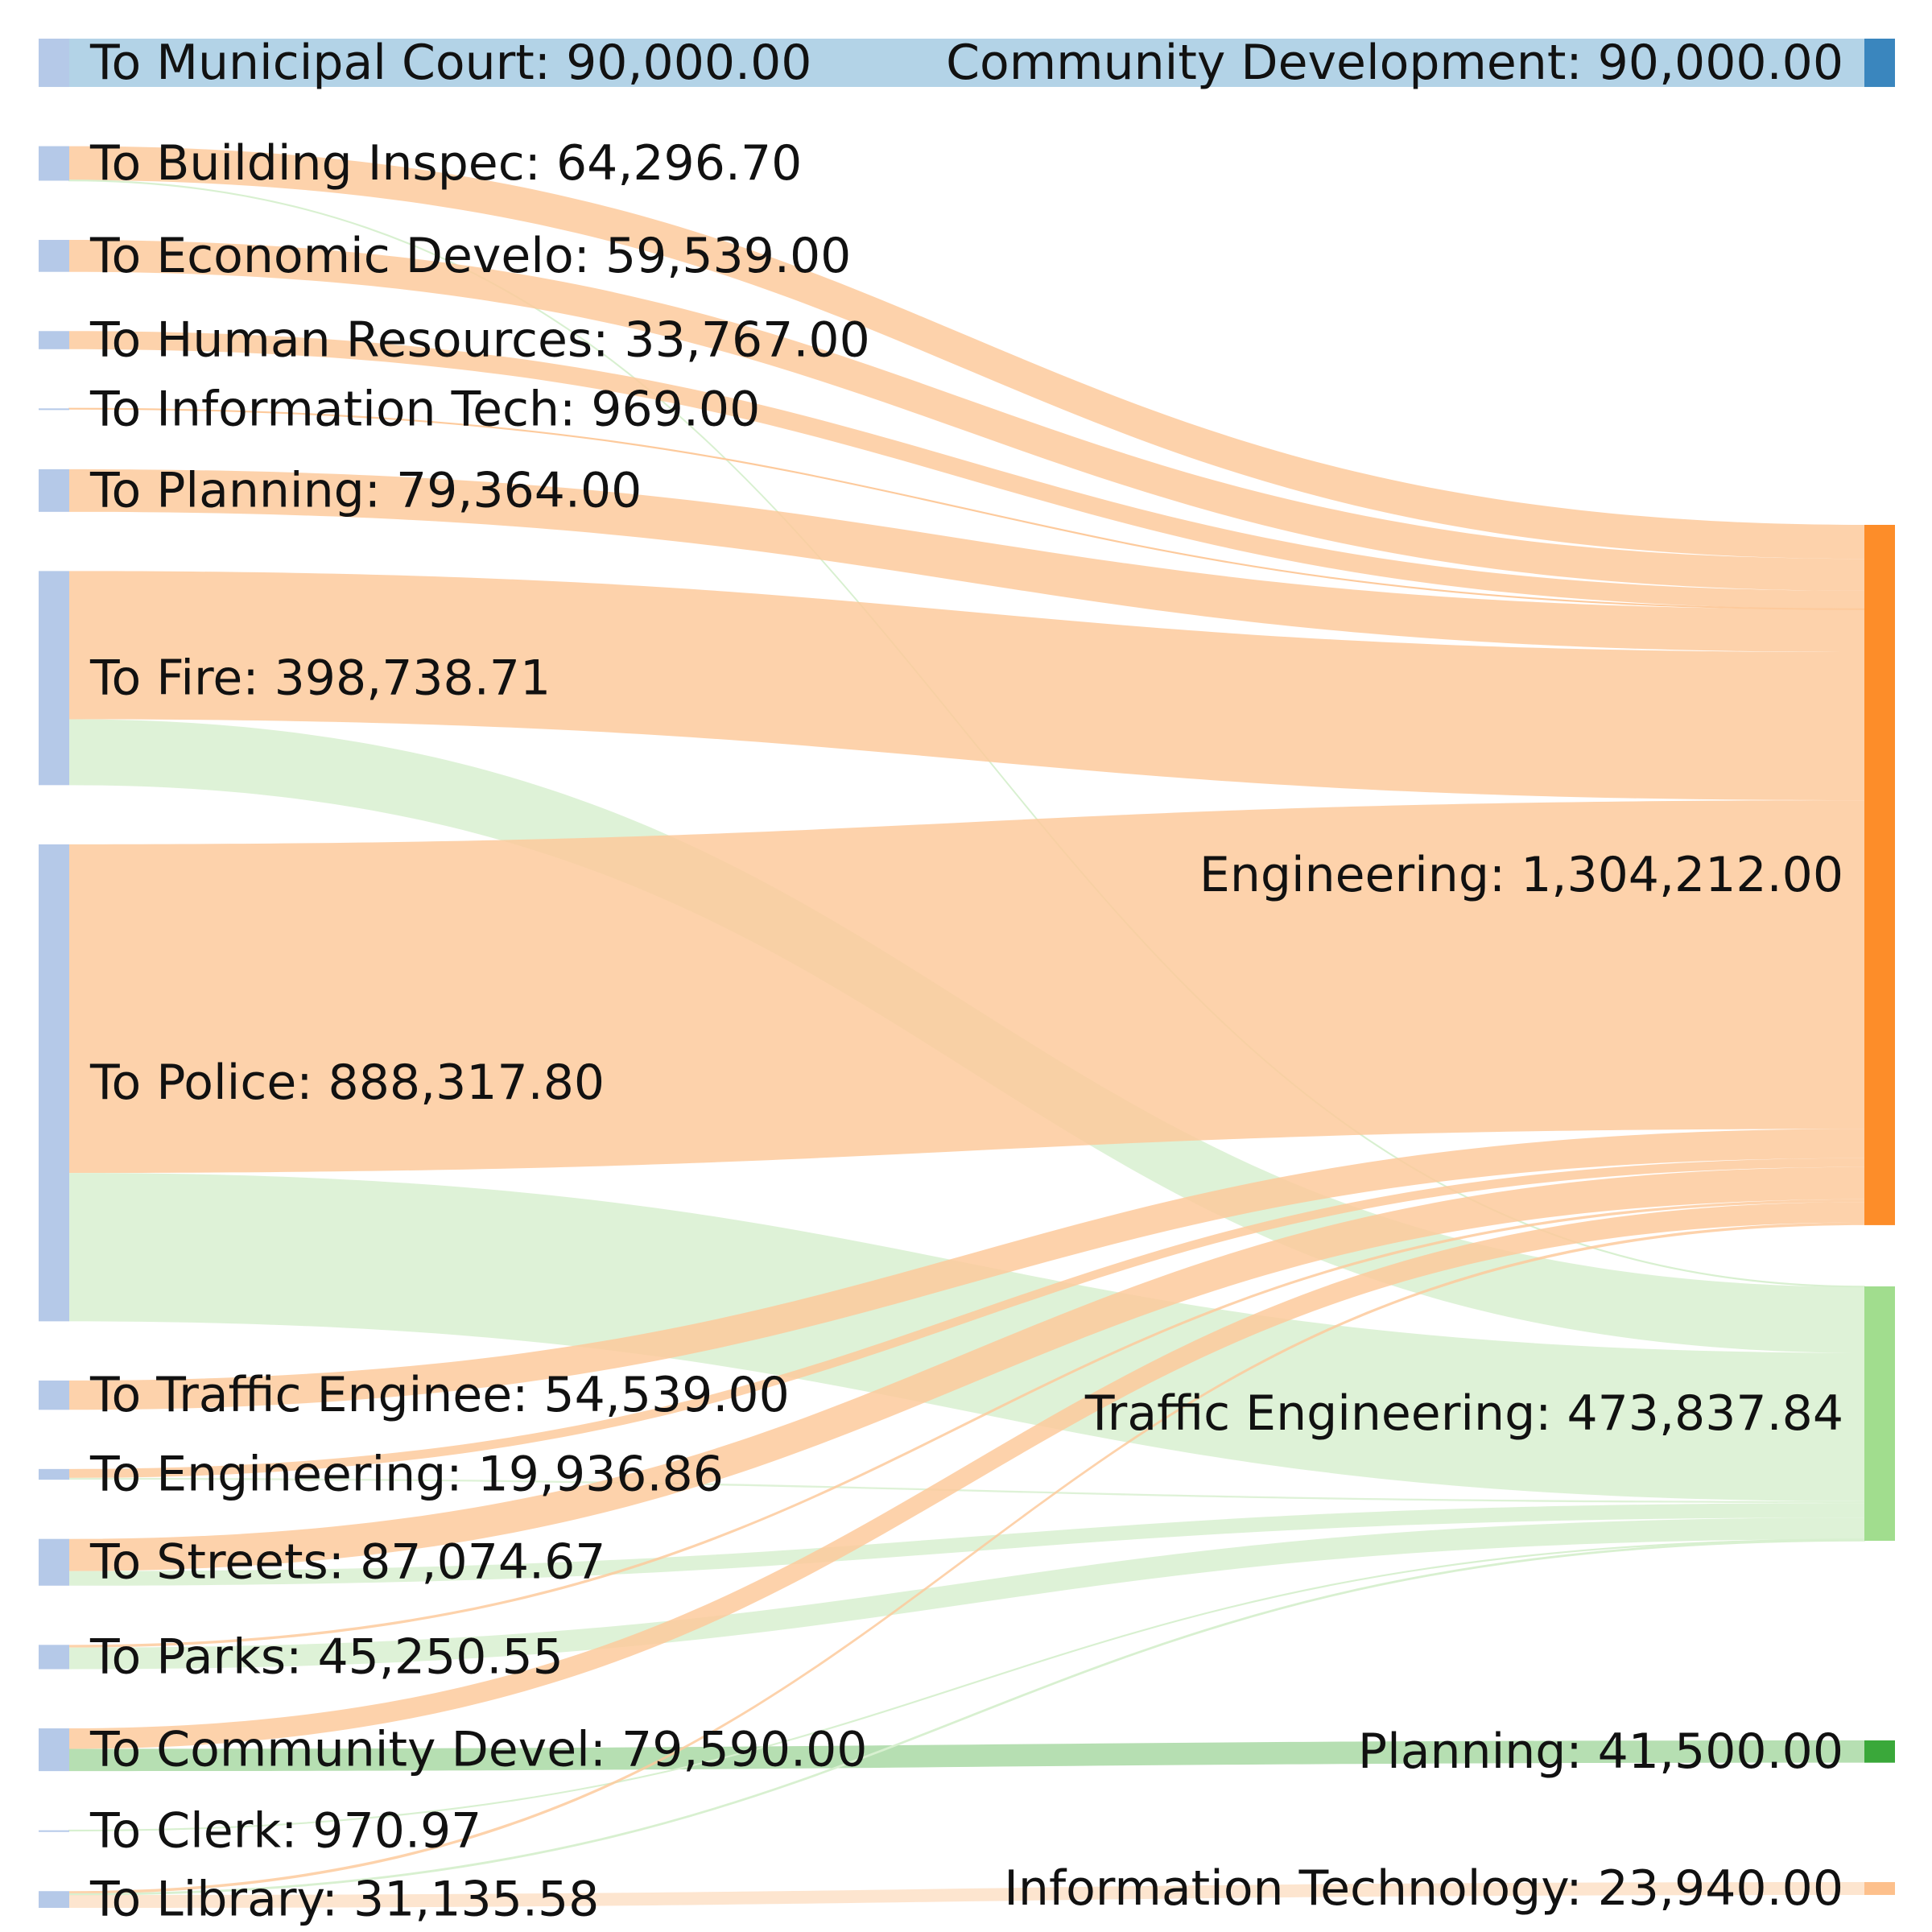  I want to click on target-label-t-it: Information Technology: 23,940.00, so click(1423, 1888).